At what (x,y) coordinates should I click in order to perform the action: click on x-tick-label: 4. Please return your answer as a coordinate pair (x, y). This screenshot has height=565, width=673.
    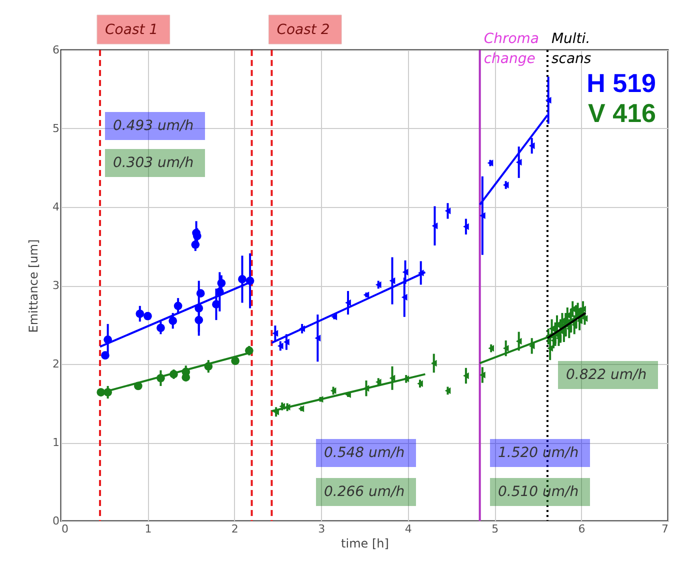
    Looking at the image, I should click on (408, 529).